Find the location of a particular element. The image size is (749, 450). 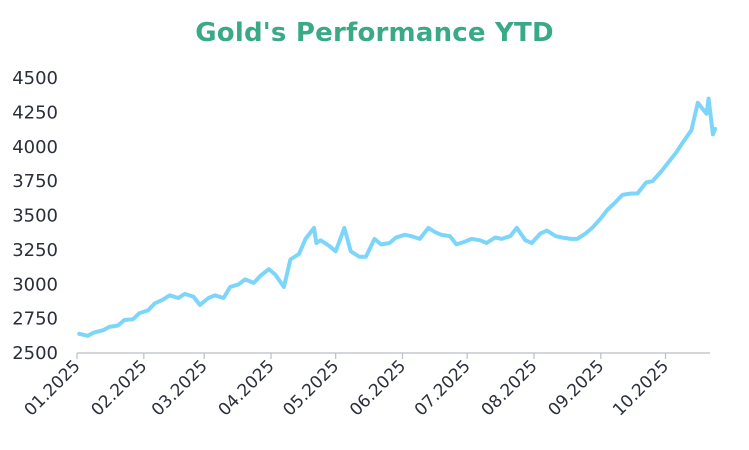

y-tick-label: 3750 is located at coordinates (35, 181).